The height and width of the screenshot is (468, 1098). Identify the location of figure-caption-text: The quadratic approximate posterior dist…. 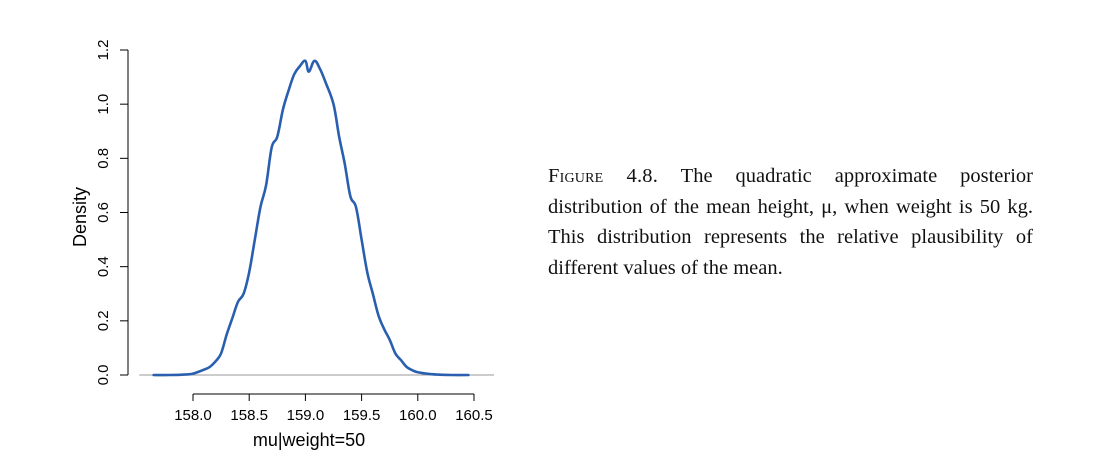
(790, 222).